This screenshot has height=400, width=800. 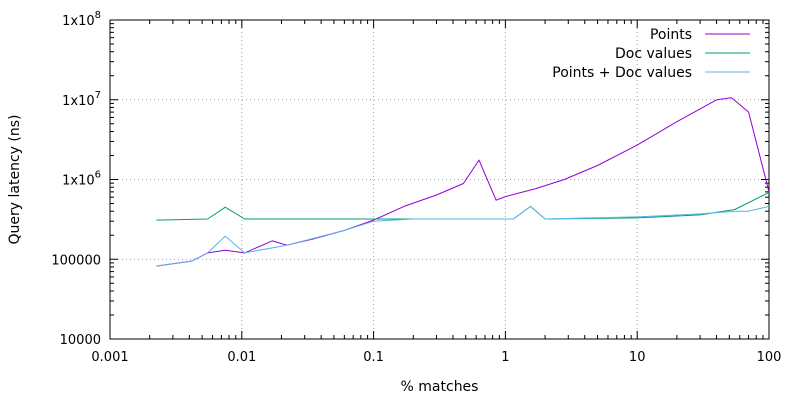 What do you see at coordinates (653, 54) in the screenshot?
I see `legend-label: Doc values` at bounding box center [653, 54].